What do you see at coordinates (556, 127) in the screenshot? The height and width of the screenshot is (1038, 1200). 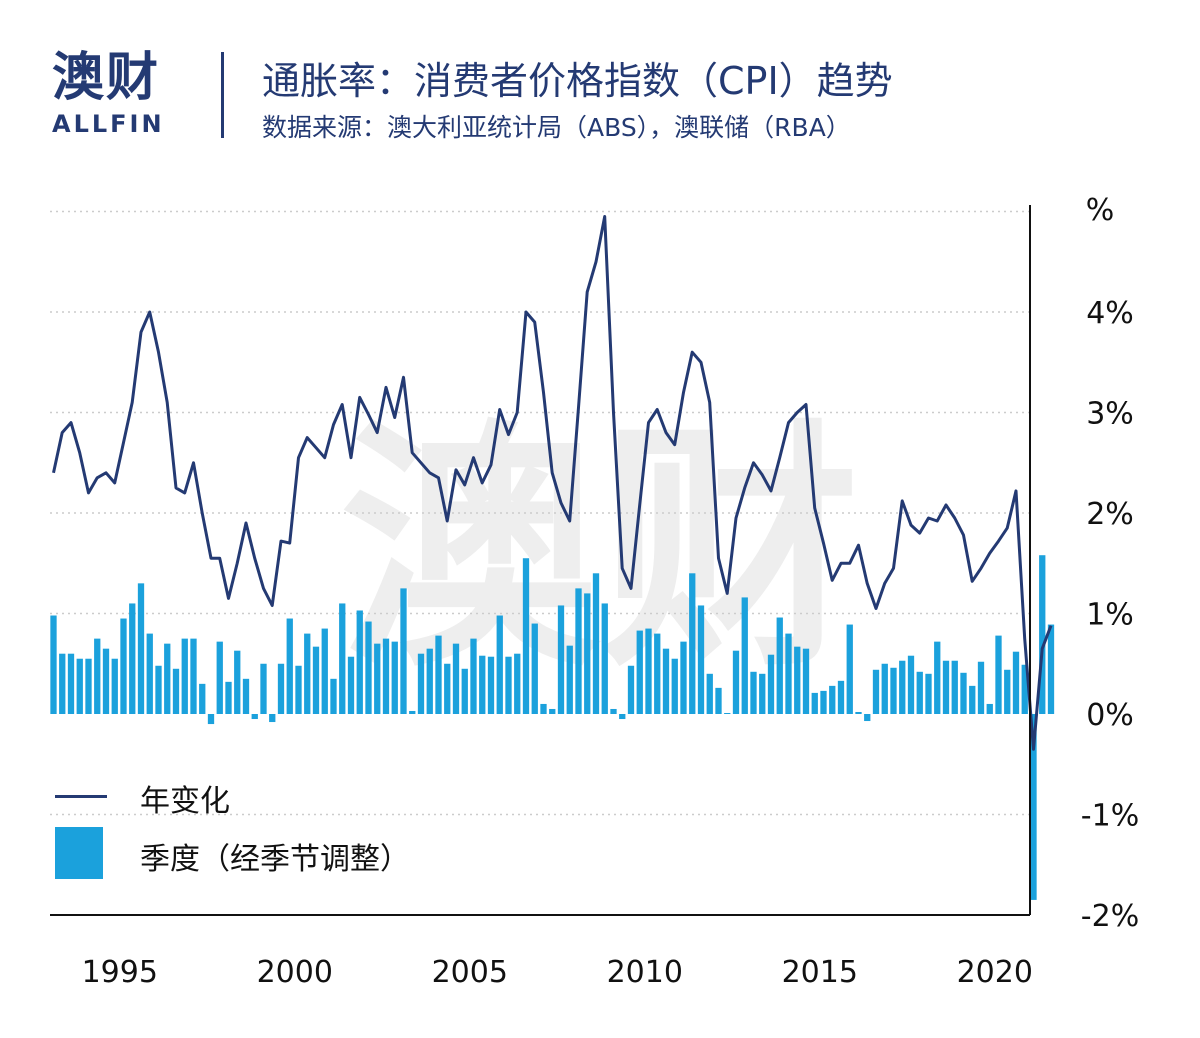 I see `chart-subtitle: 数据来源：澳大利亚统计局（ABS），澳联储（RBA）` at bounding box center [556, 127].